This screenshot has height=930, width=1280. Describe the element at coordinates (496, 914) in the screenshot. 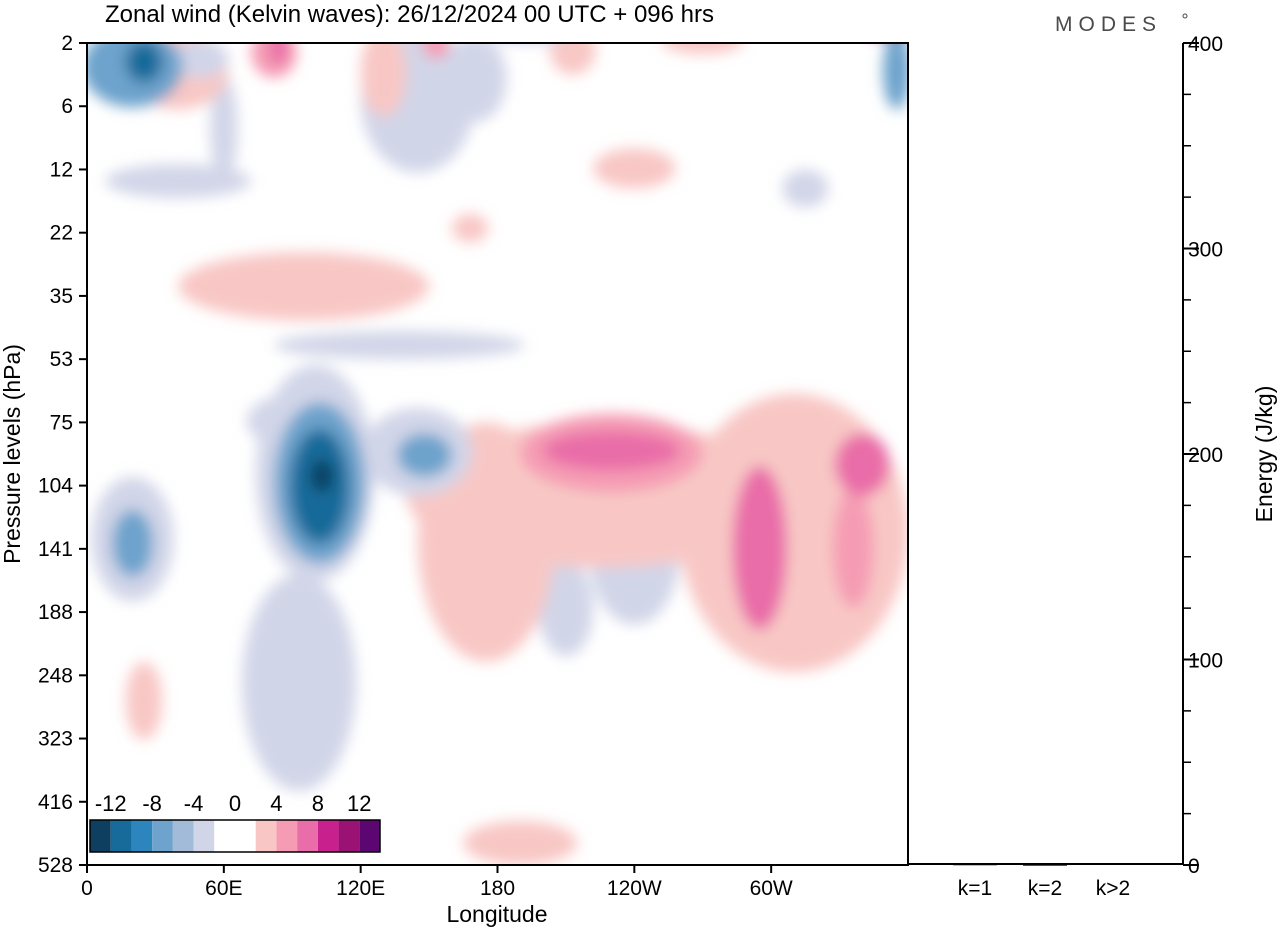

I see `x-axis-label: Longitude` at that location.